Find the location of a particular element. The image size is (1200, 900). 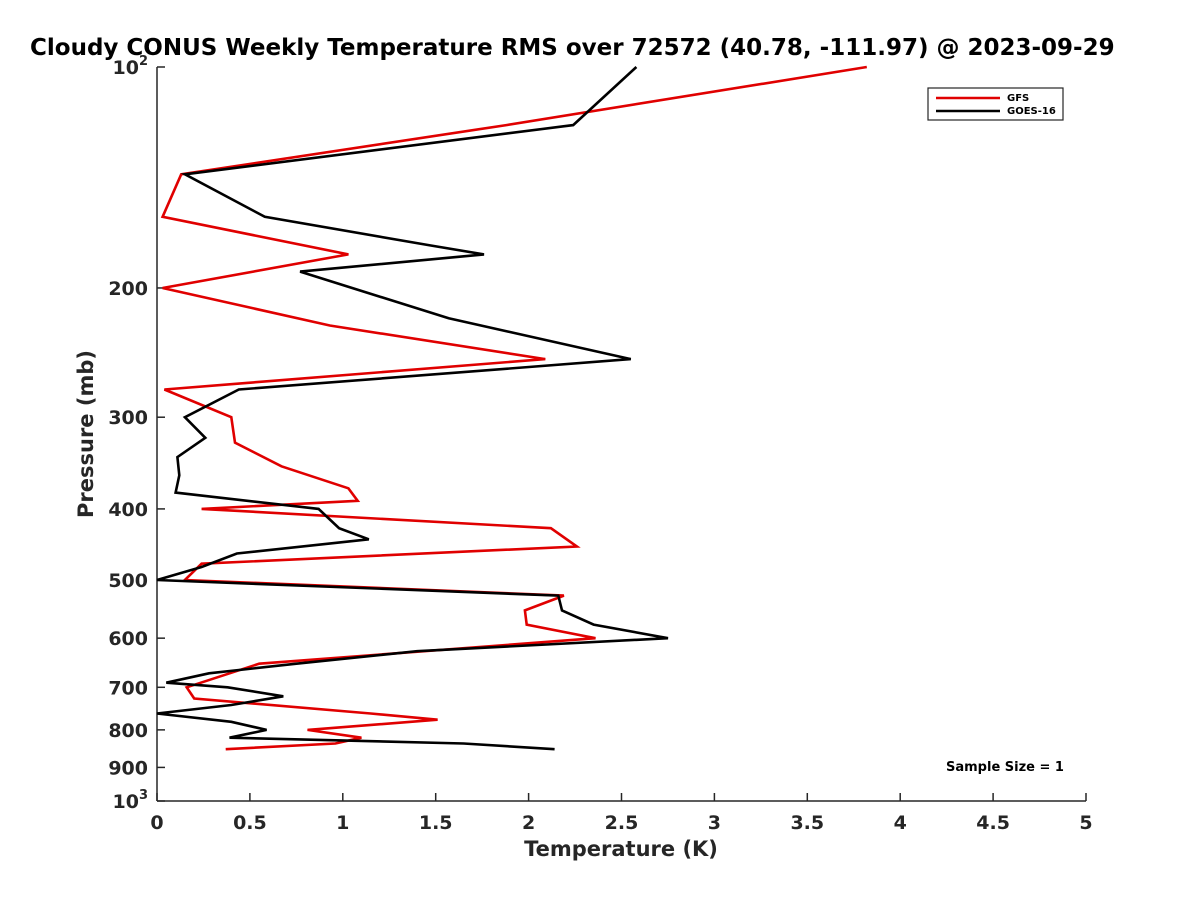

y-tick-label-base: 400 is located at coordinates (128, 510).